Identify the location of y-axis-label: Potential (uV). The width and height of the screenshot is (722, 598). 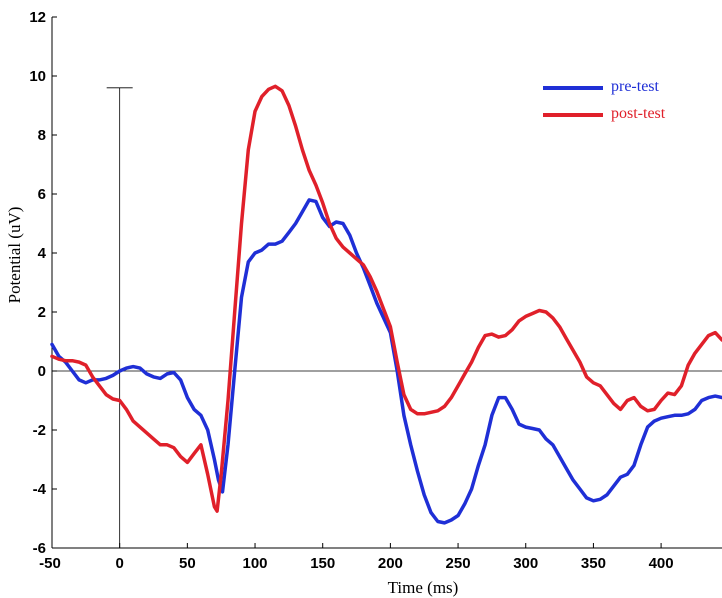
(14, 255).